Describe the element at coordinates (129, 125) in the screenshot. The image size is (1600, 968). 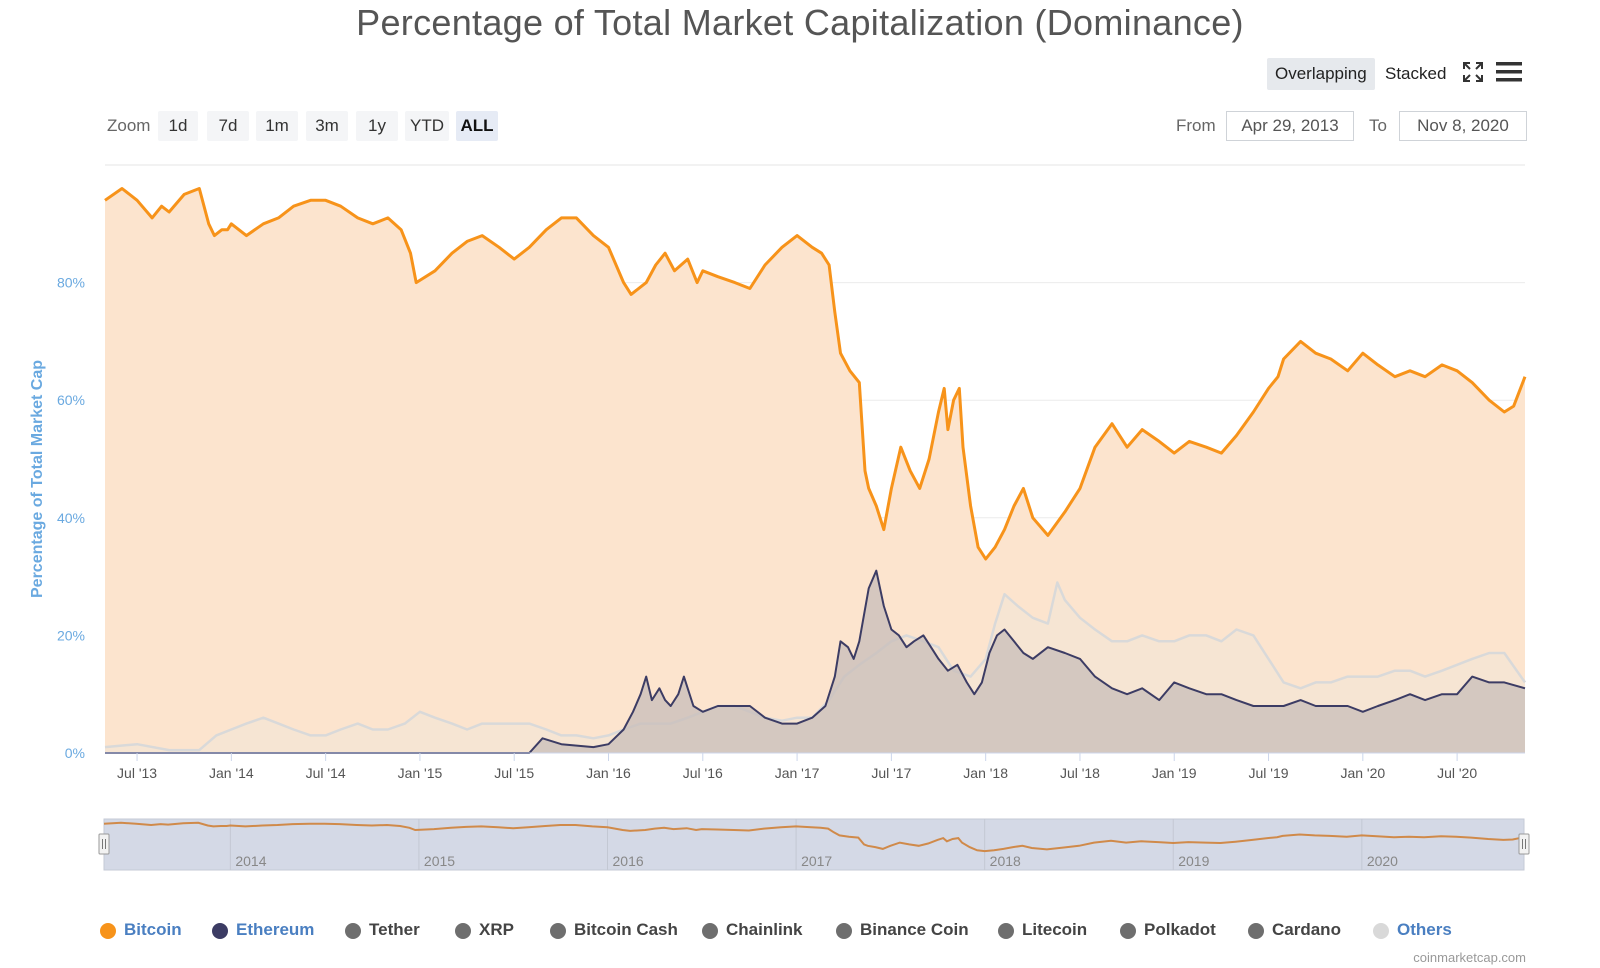
I see `zoom-label: Zoom` at that location.